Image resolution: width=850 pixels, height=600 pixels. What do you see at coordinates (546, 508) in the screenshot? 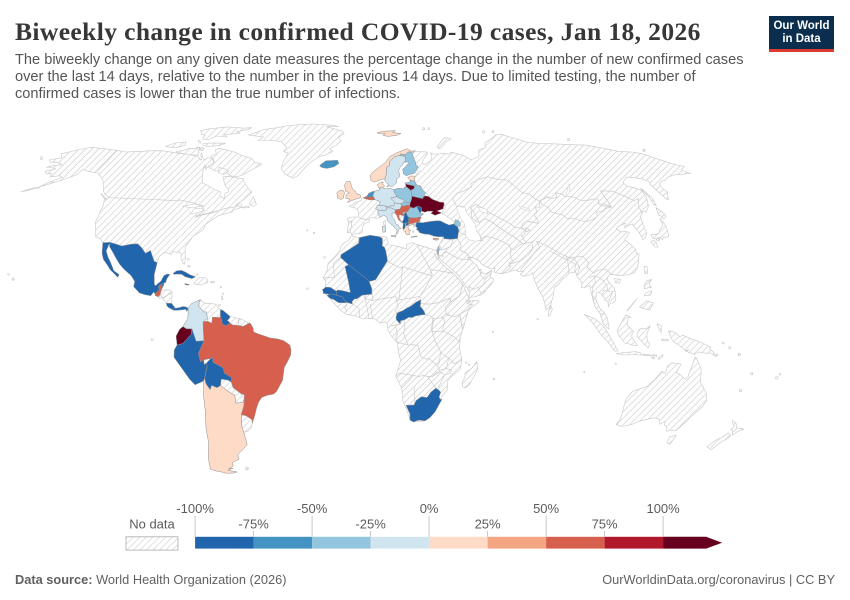
I see `svg-text: 50%` at bounding box center [546, 508].